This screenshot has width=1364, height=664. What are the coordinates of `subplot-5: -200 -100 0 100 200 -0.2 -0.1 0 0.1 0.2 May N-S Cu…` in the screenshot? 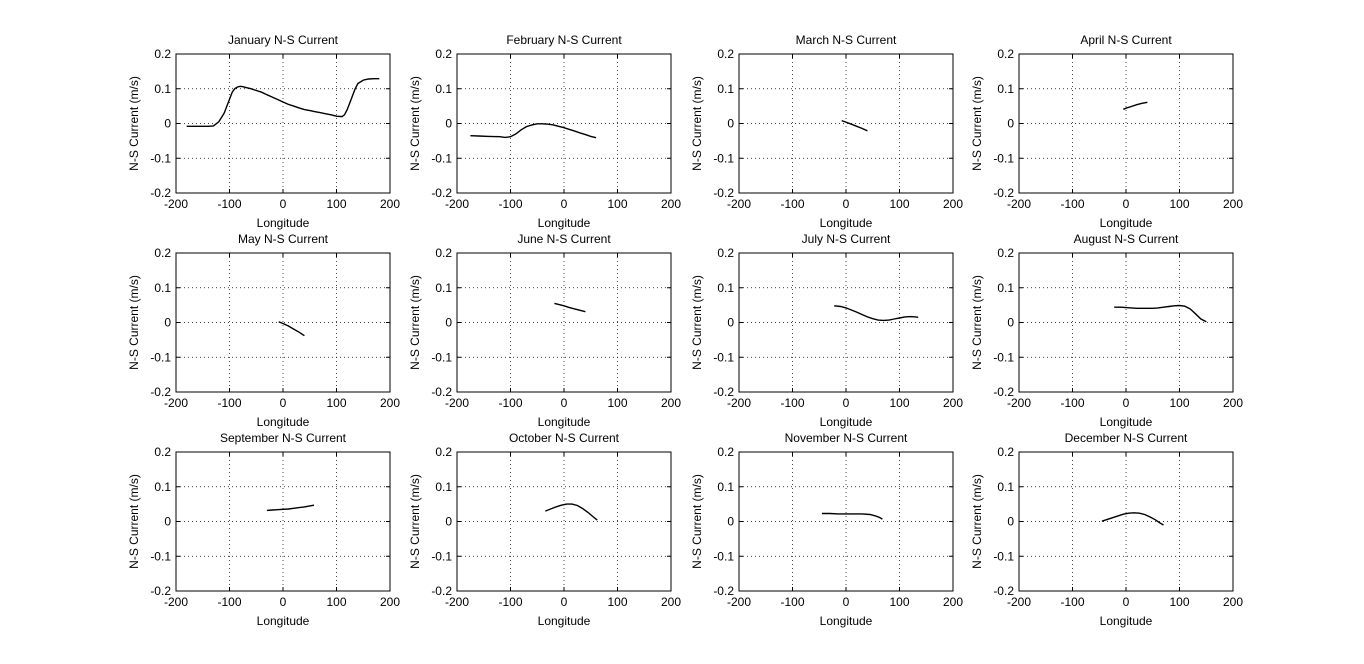 It's located at (263, 330).